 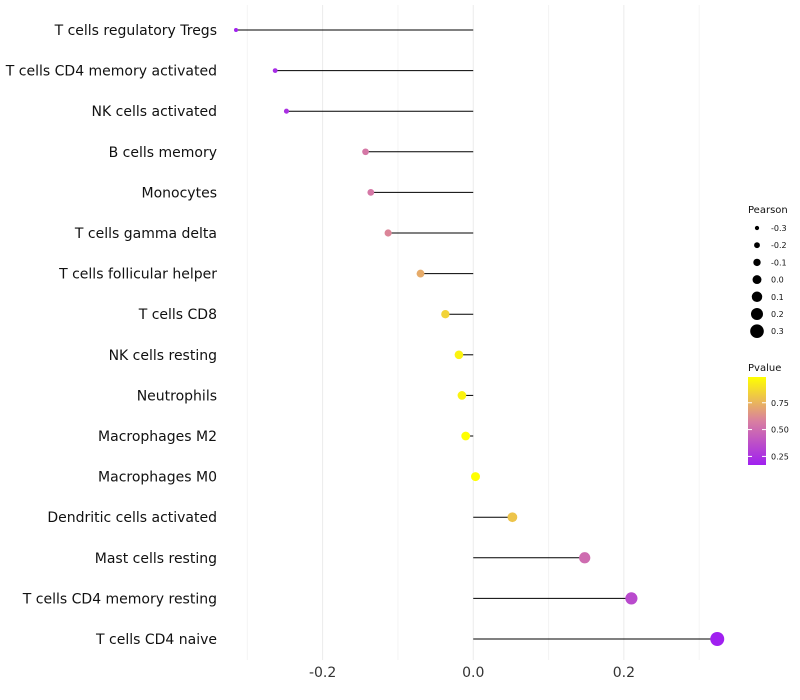 What do you see at coordinates (132, 518) in the screenshot?
I see `category-label: Dendritic cells activated` at bounding box center [132, 518].